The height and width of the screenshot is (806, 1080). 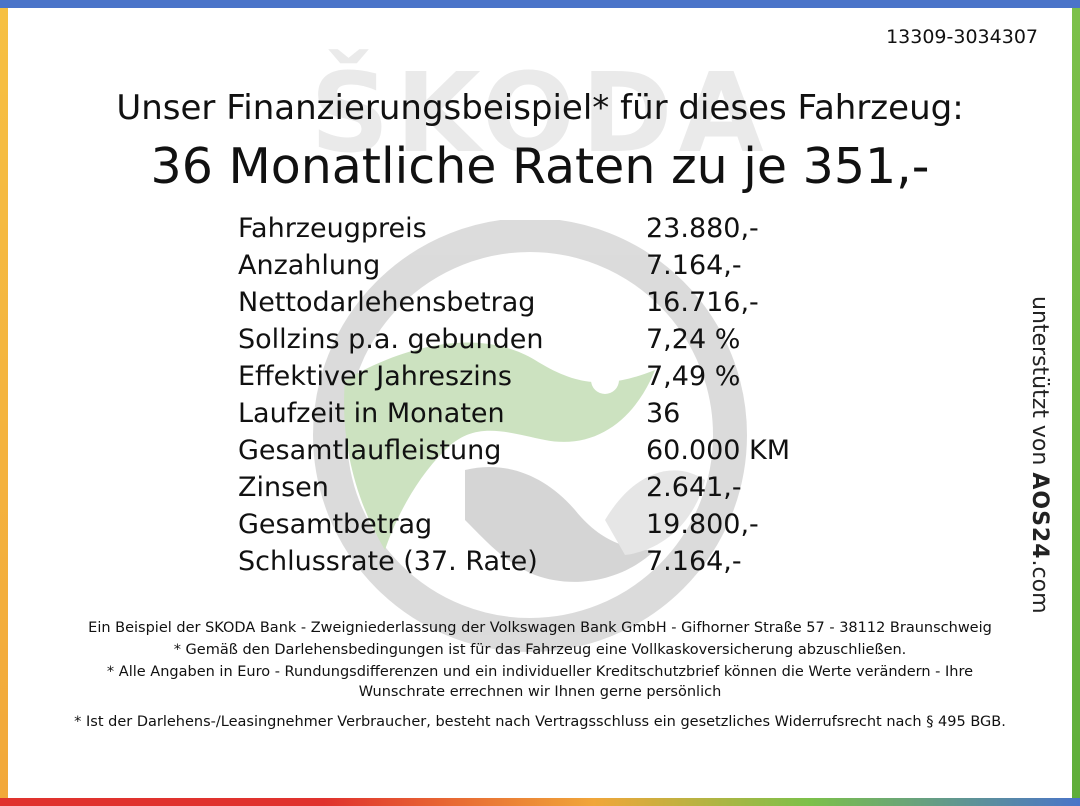 What do you see at coordinates (391, 339) in the screenshot?
I see `finance-row-label: Sollzins p.a. gebunden` at bounding box center [391, 339].